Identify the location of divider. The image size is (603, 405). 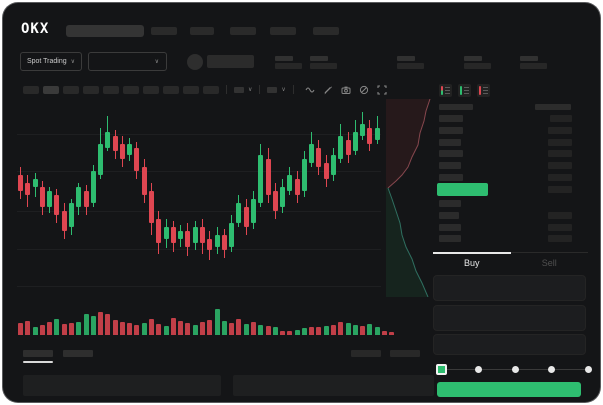
(260, 89).